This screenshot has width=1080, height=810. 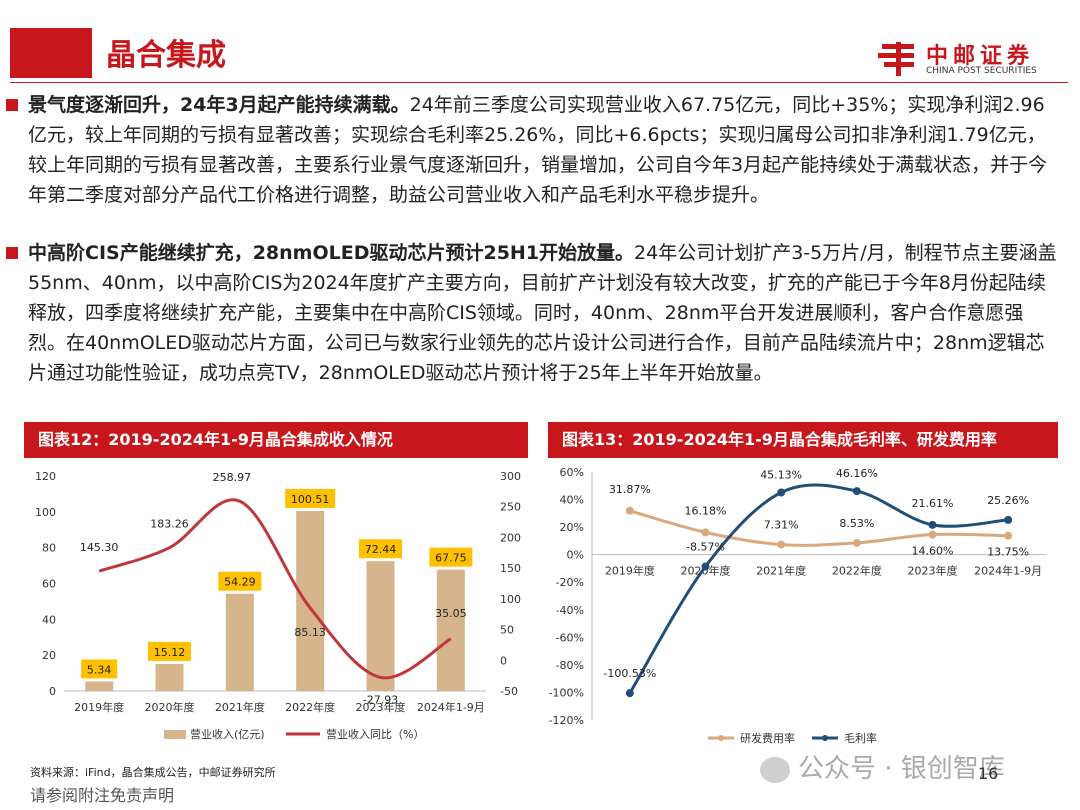 What do you see at coordinates (933, 551) in the screenshot?
I see `rd-ratio-label: 14.60%` at bounding box center [933, 551].